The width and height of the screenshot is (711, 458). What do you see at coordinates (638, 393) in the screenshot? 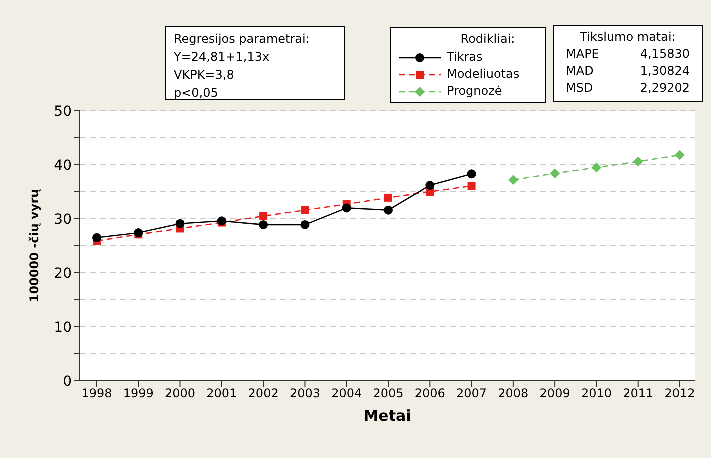
I see `x-tick-label: 2011` at bounding box center [638, 393].